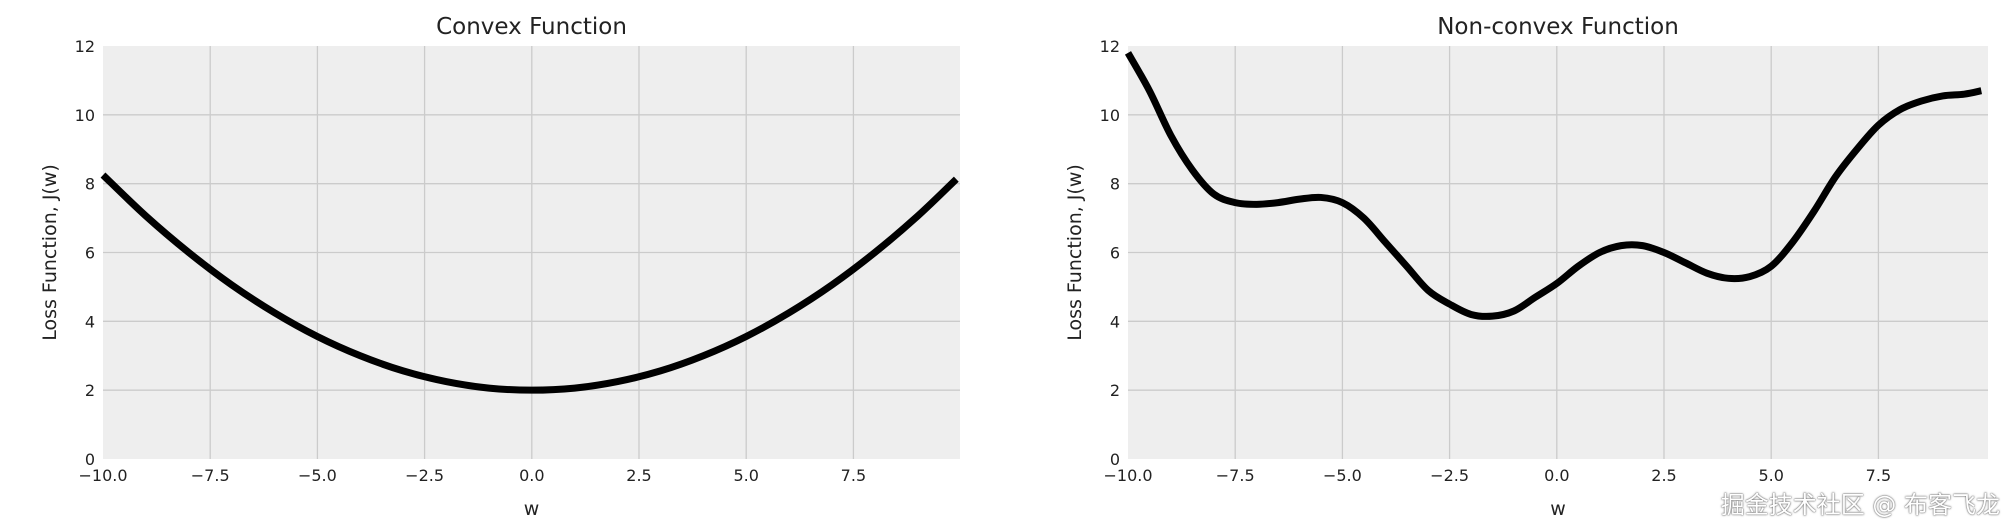 The height and width of the screenshot is (530, 2014). Describe the element at coordinates (531, 27) in the screenshot. I see `chart-title: Convex Function` at that location.